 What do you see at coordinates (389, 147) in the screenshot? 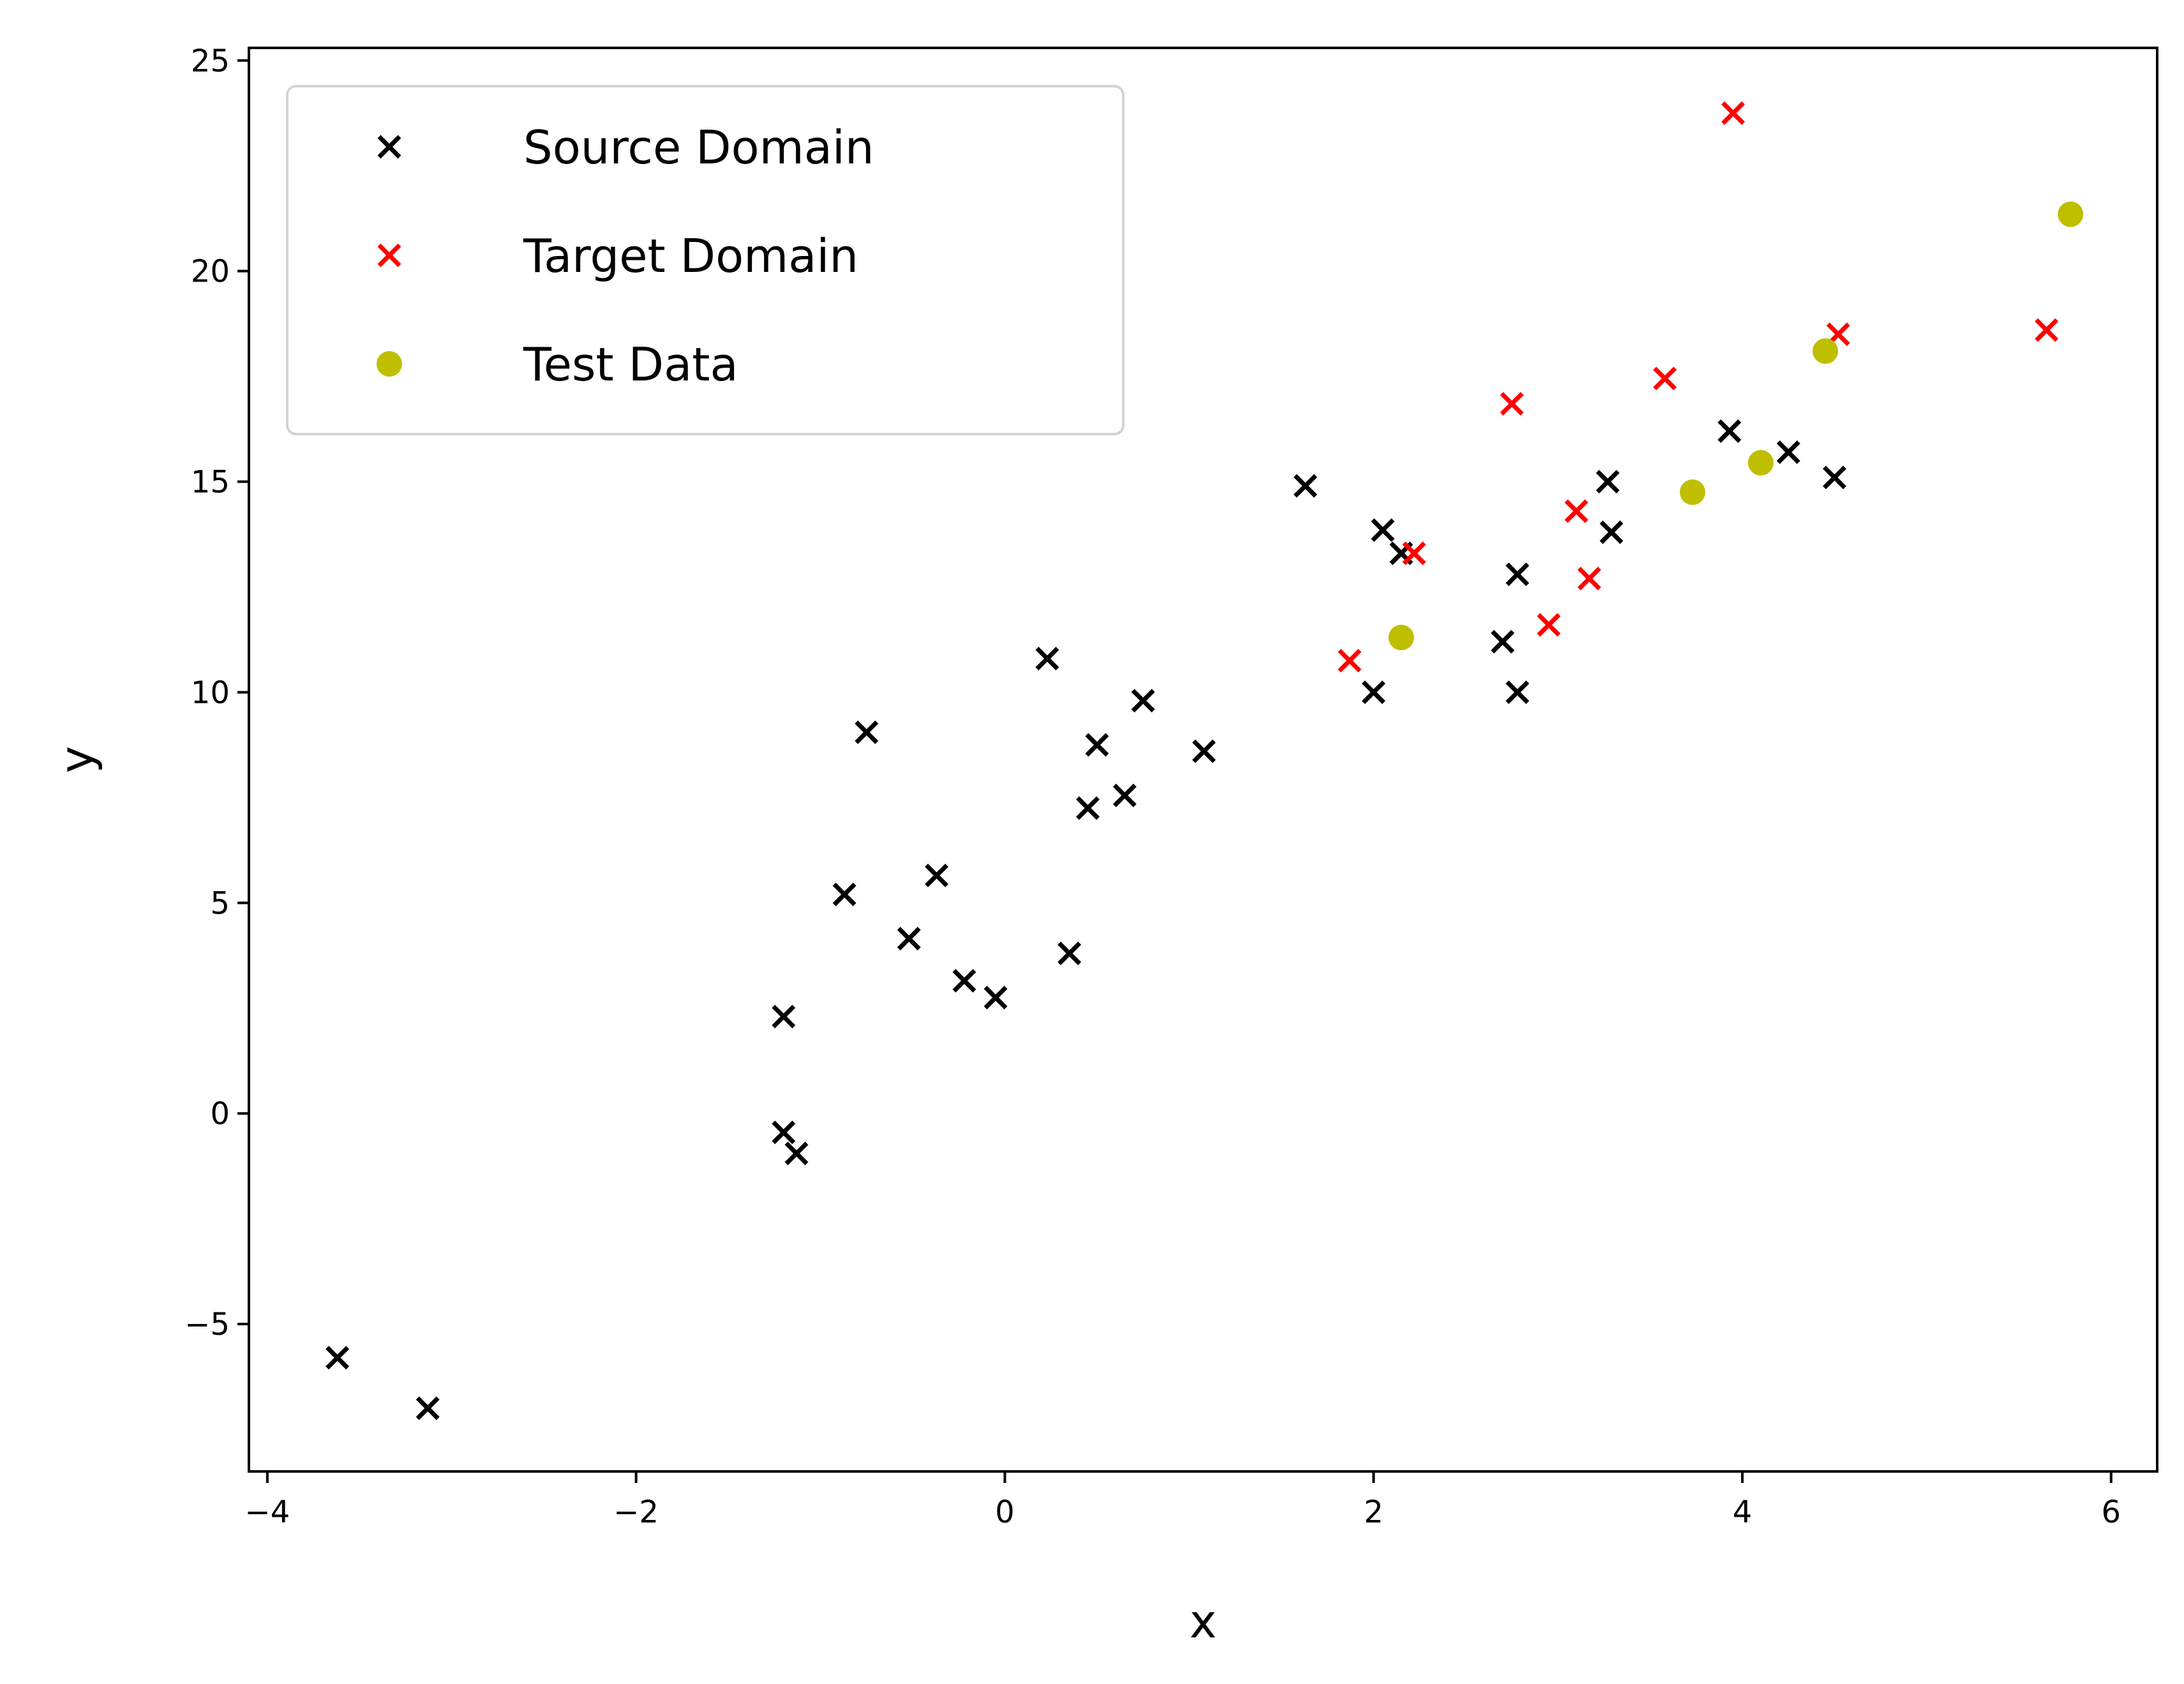
I see `legend-marker-source-domain` at bounding box center [389, 147].